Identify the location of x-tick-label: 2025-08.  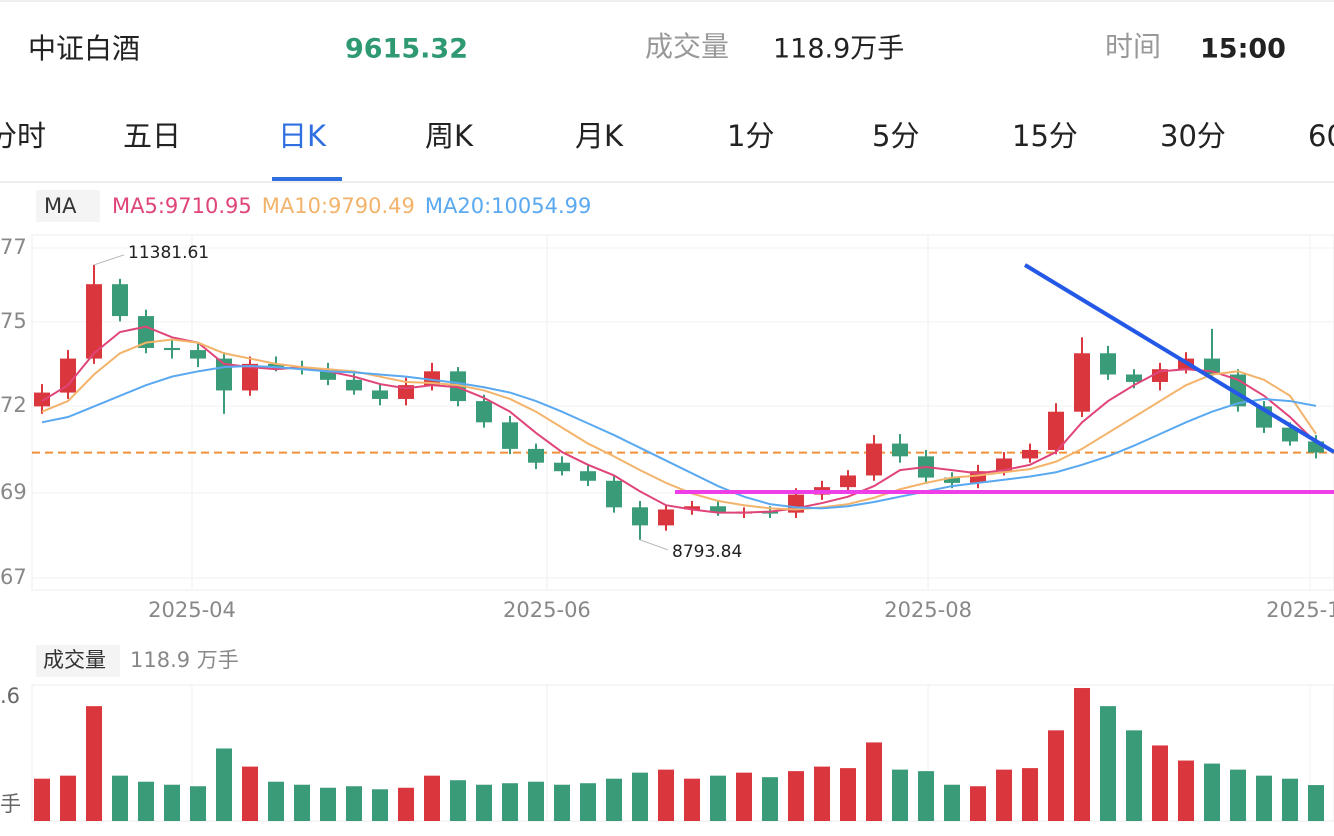
(928, 610).